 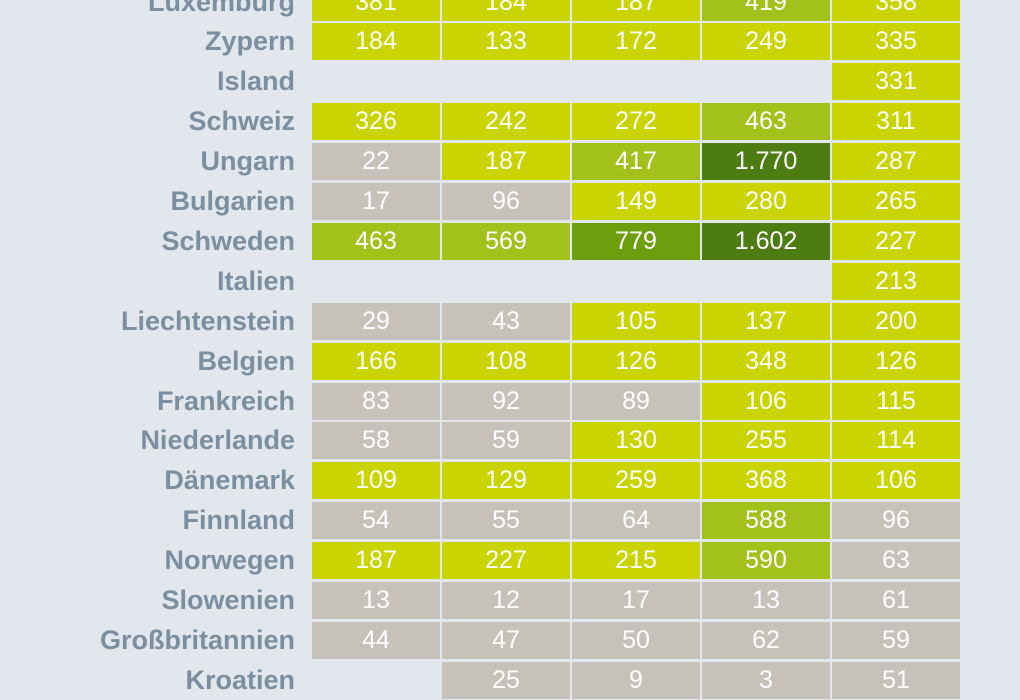 What do you see at coordinates (766, 680) in the screenshot?
I see `cell: 3` at bounding box center [766, 680].